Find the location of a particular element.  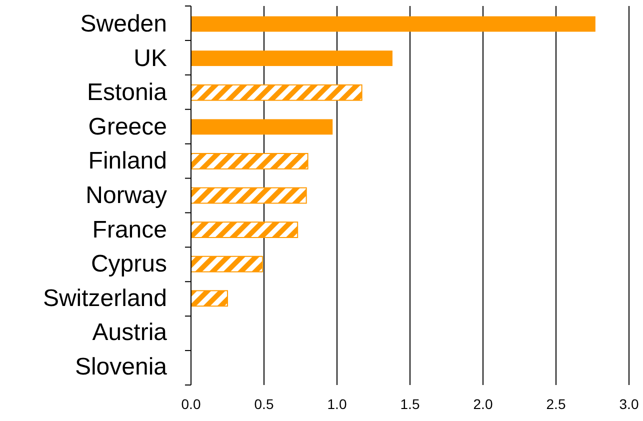

x-tick-label: 1.0 is located at coordinates (337, 404).